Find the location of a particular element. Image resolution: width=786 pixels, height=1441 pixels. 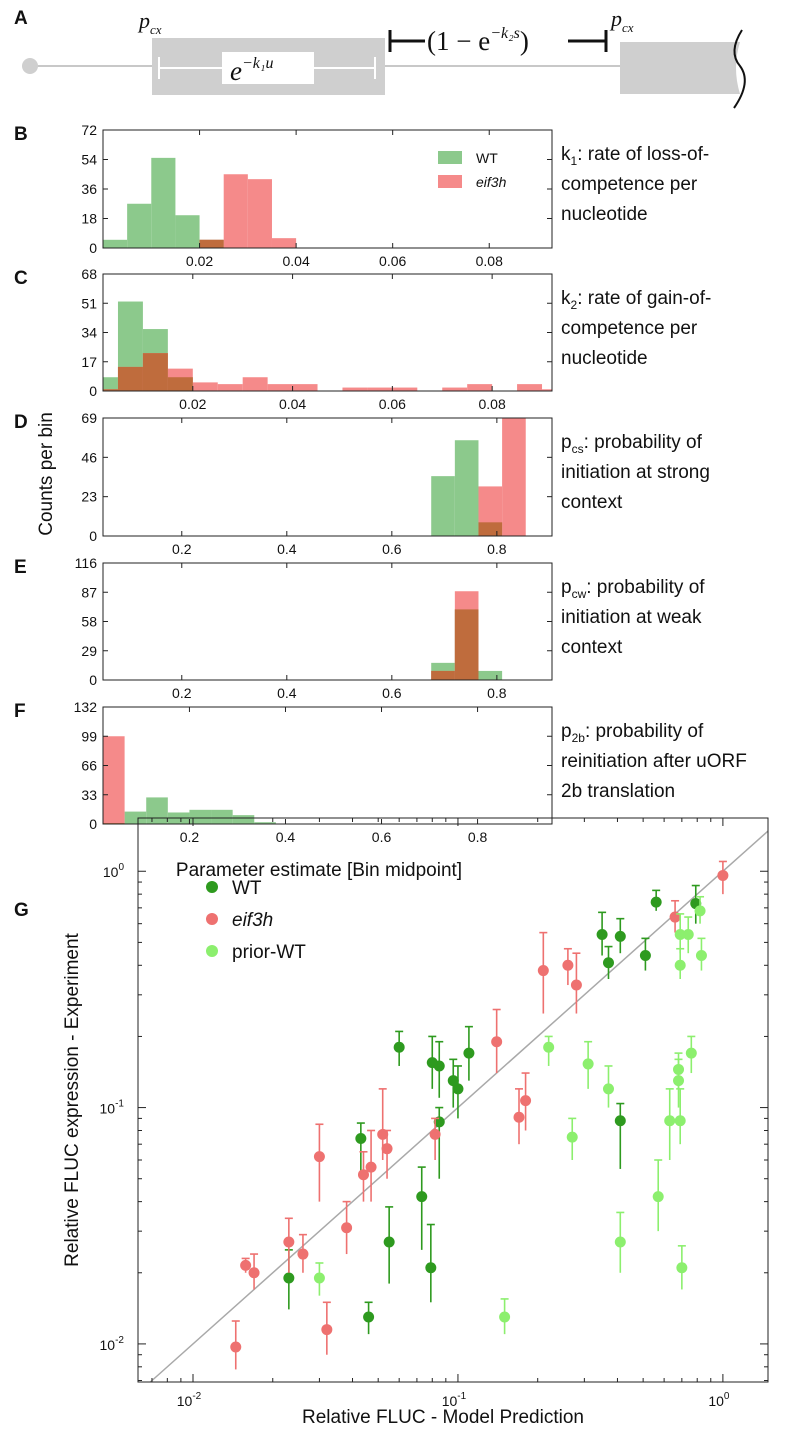

param-description-line: initiation at strong is located at coordinates (635, 472).